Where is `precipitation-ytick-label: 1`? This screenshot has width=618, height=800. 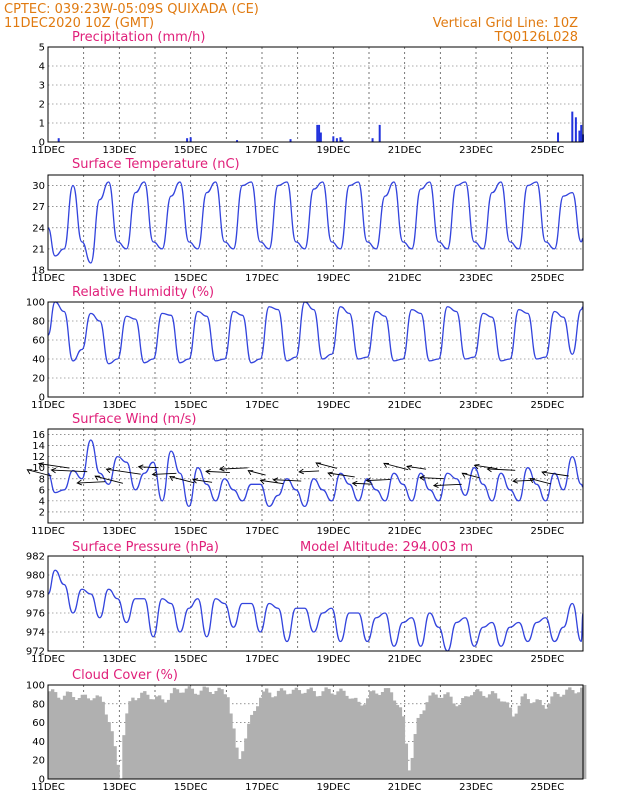
precipitation-ytick-label: 1 is located at coordinates (42, 124).